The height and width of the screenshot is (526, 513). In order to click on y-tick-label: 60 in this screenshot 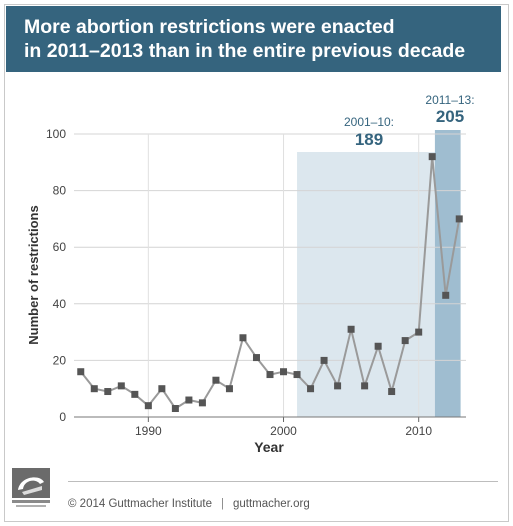, I will do `click(60, 247)`.